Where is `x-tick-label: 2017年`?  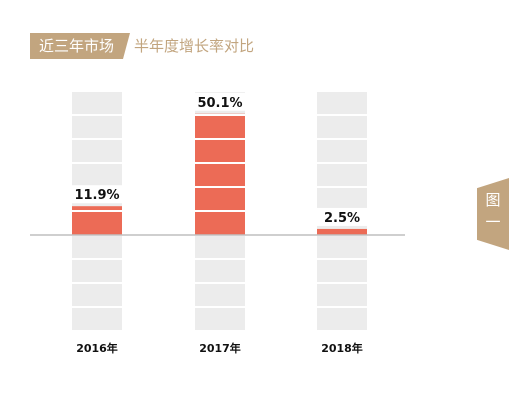
x-tick-label: 2017年 is located at coordinates (220, 348).